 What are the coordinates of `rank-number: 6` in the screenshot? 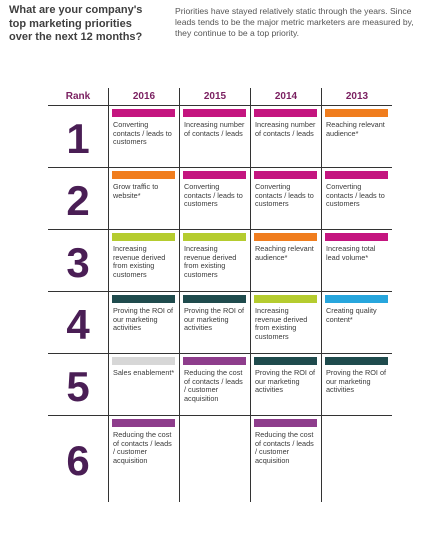 It's located at (78, 460).